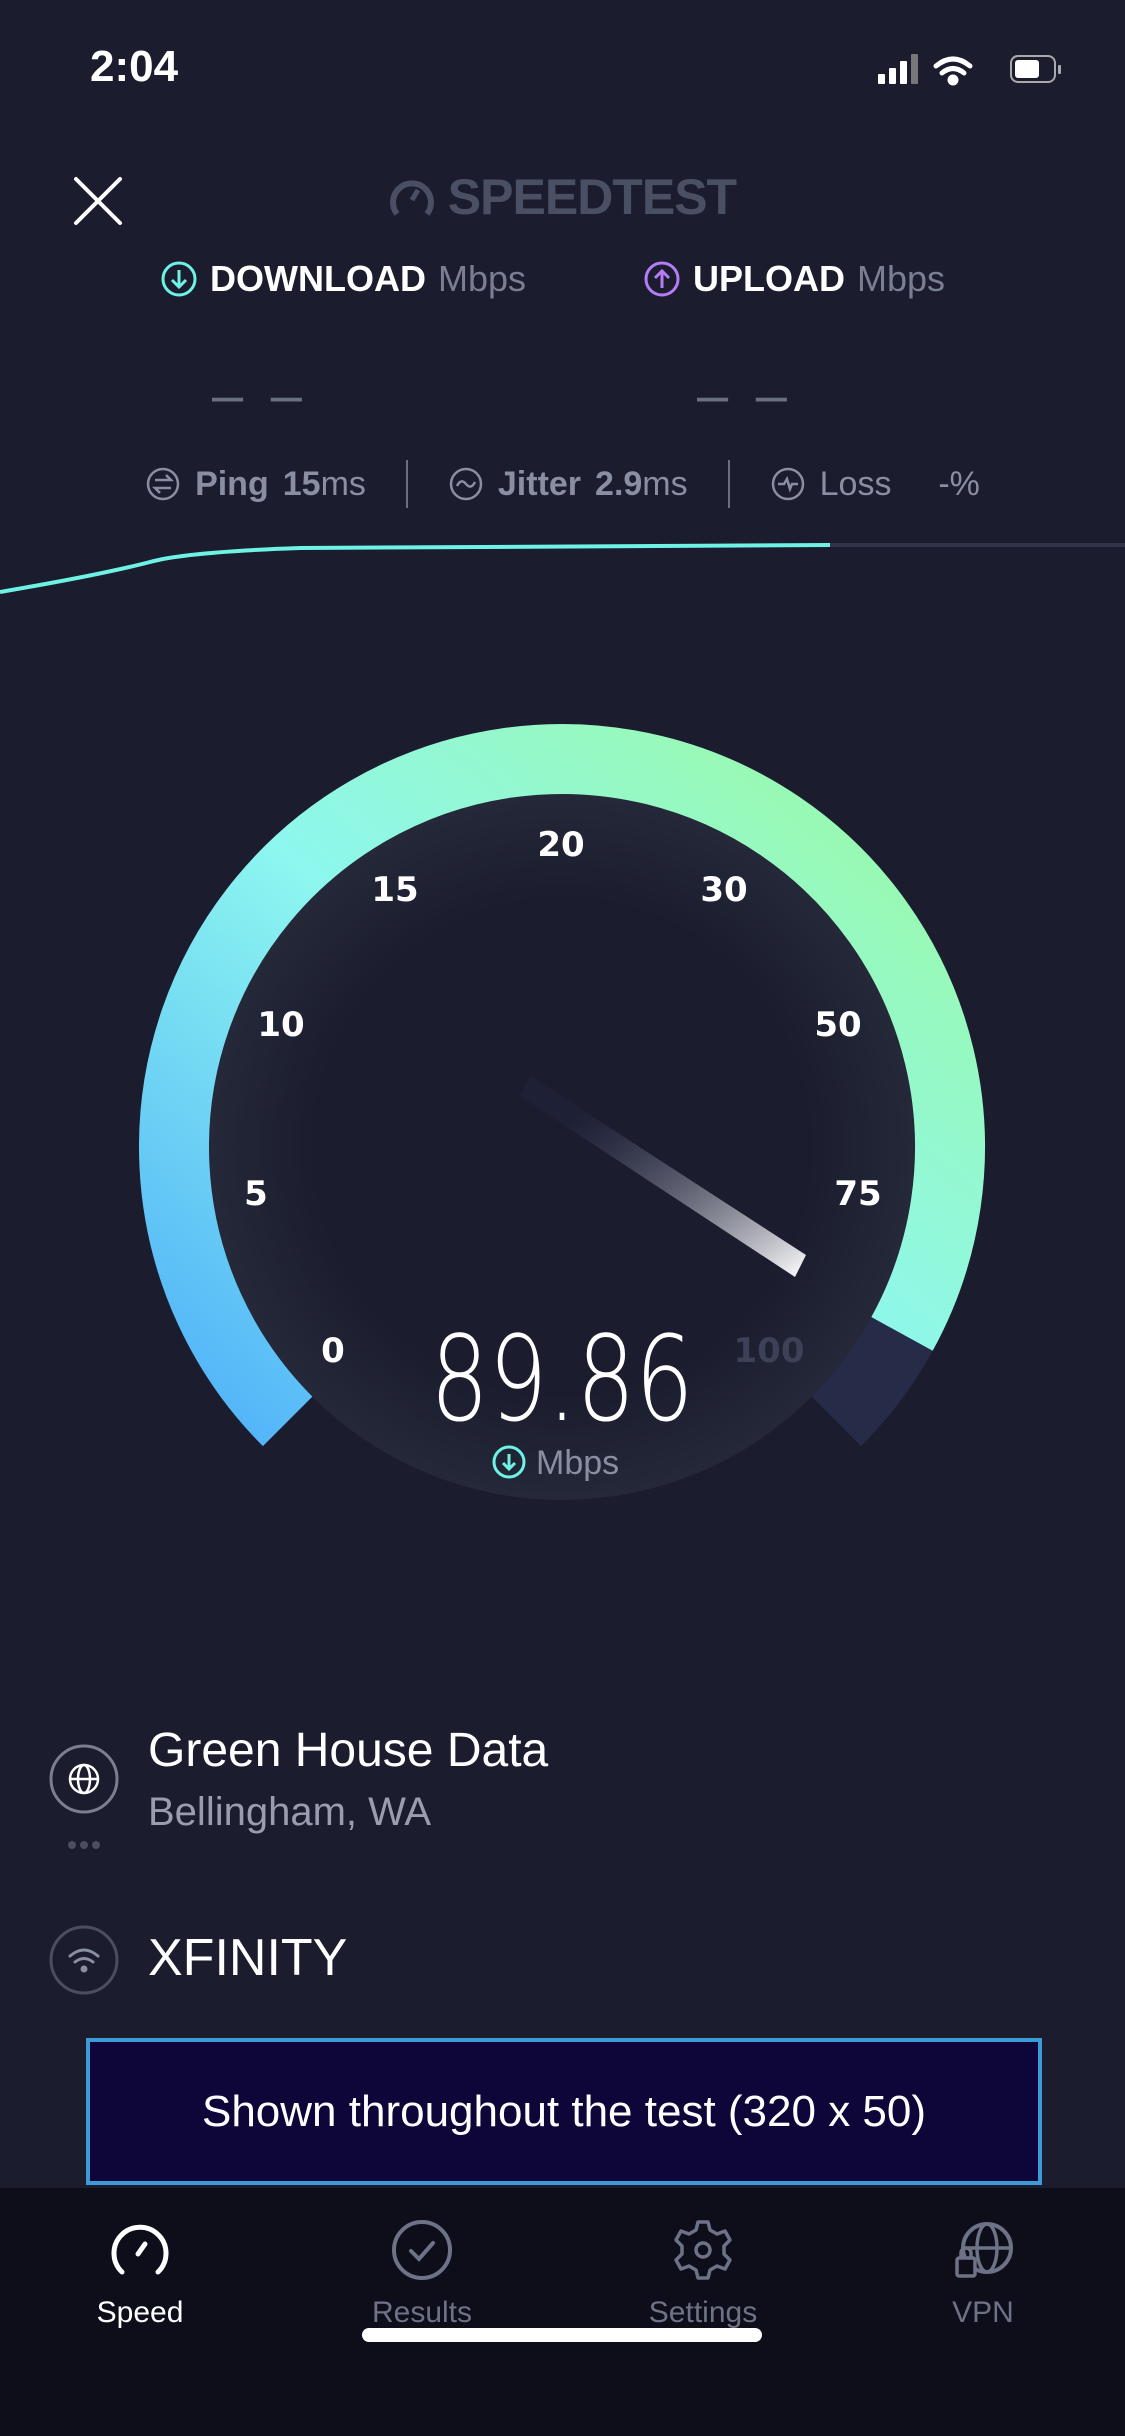  Describe the element at coordinates (857, 1194) in the screenshot. I see `tick-label: 75` at that location.